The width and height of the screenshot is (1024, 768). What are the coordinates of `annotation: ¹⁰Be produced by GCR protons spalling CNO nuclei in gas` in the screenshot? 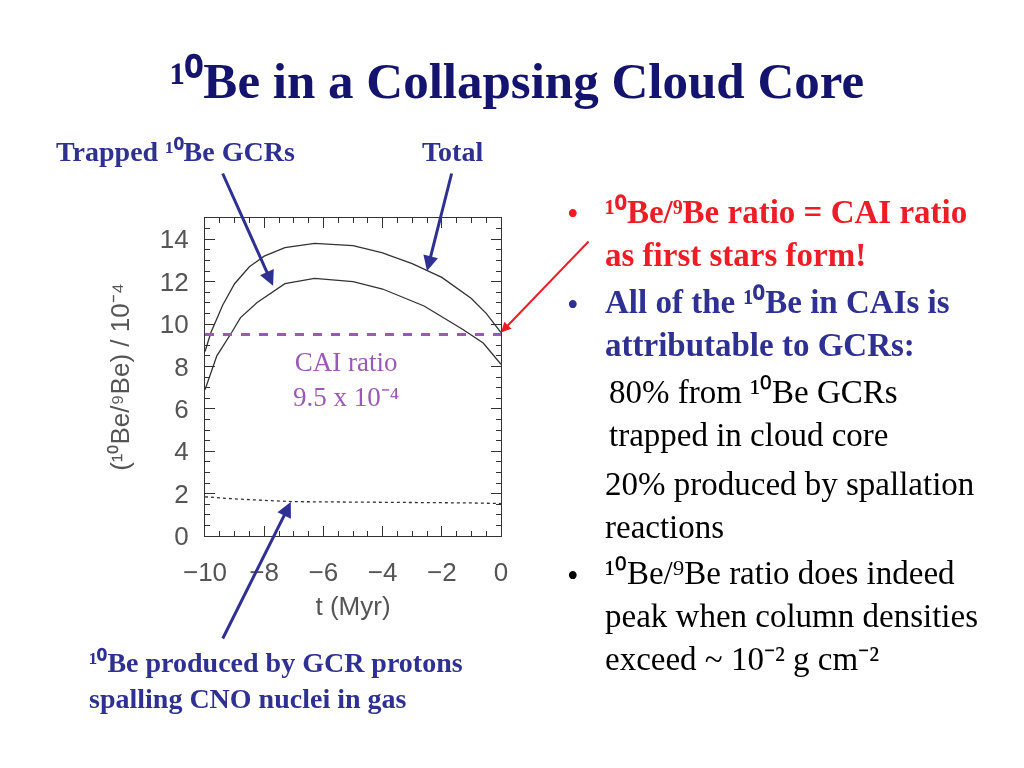 It's located at (276, 681).